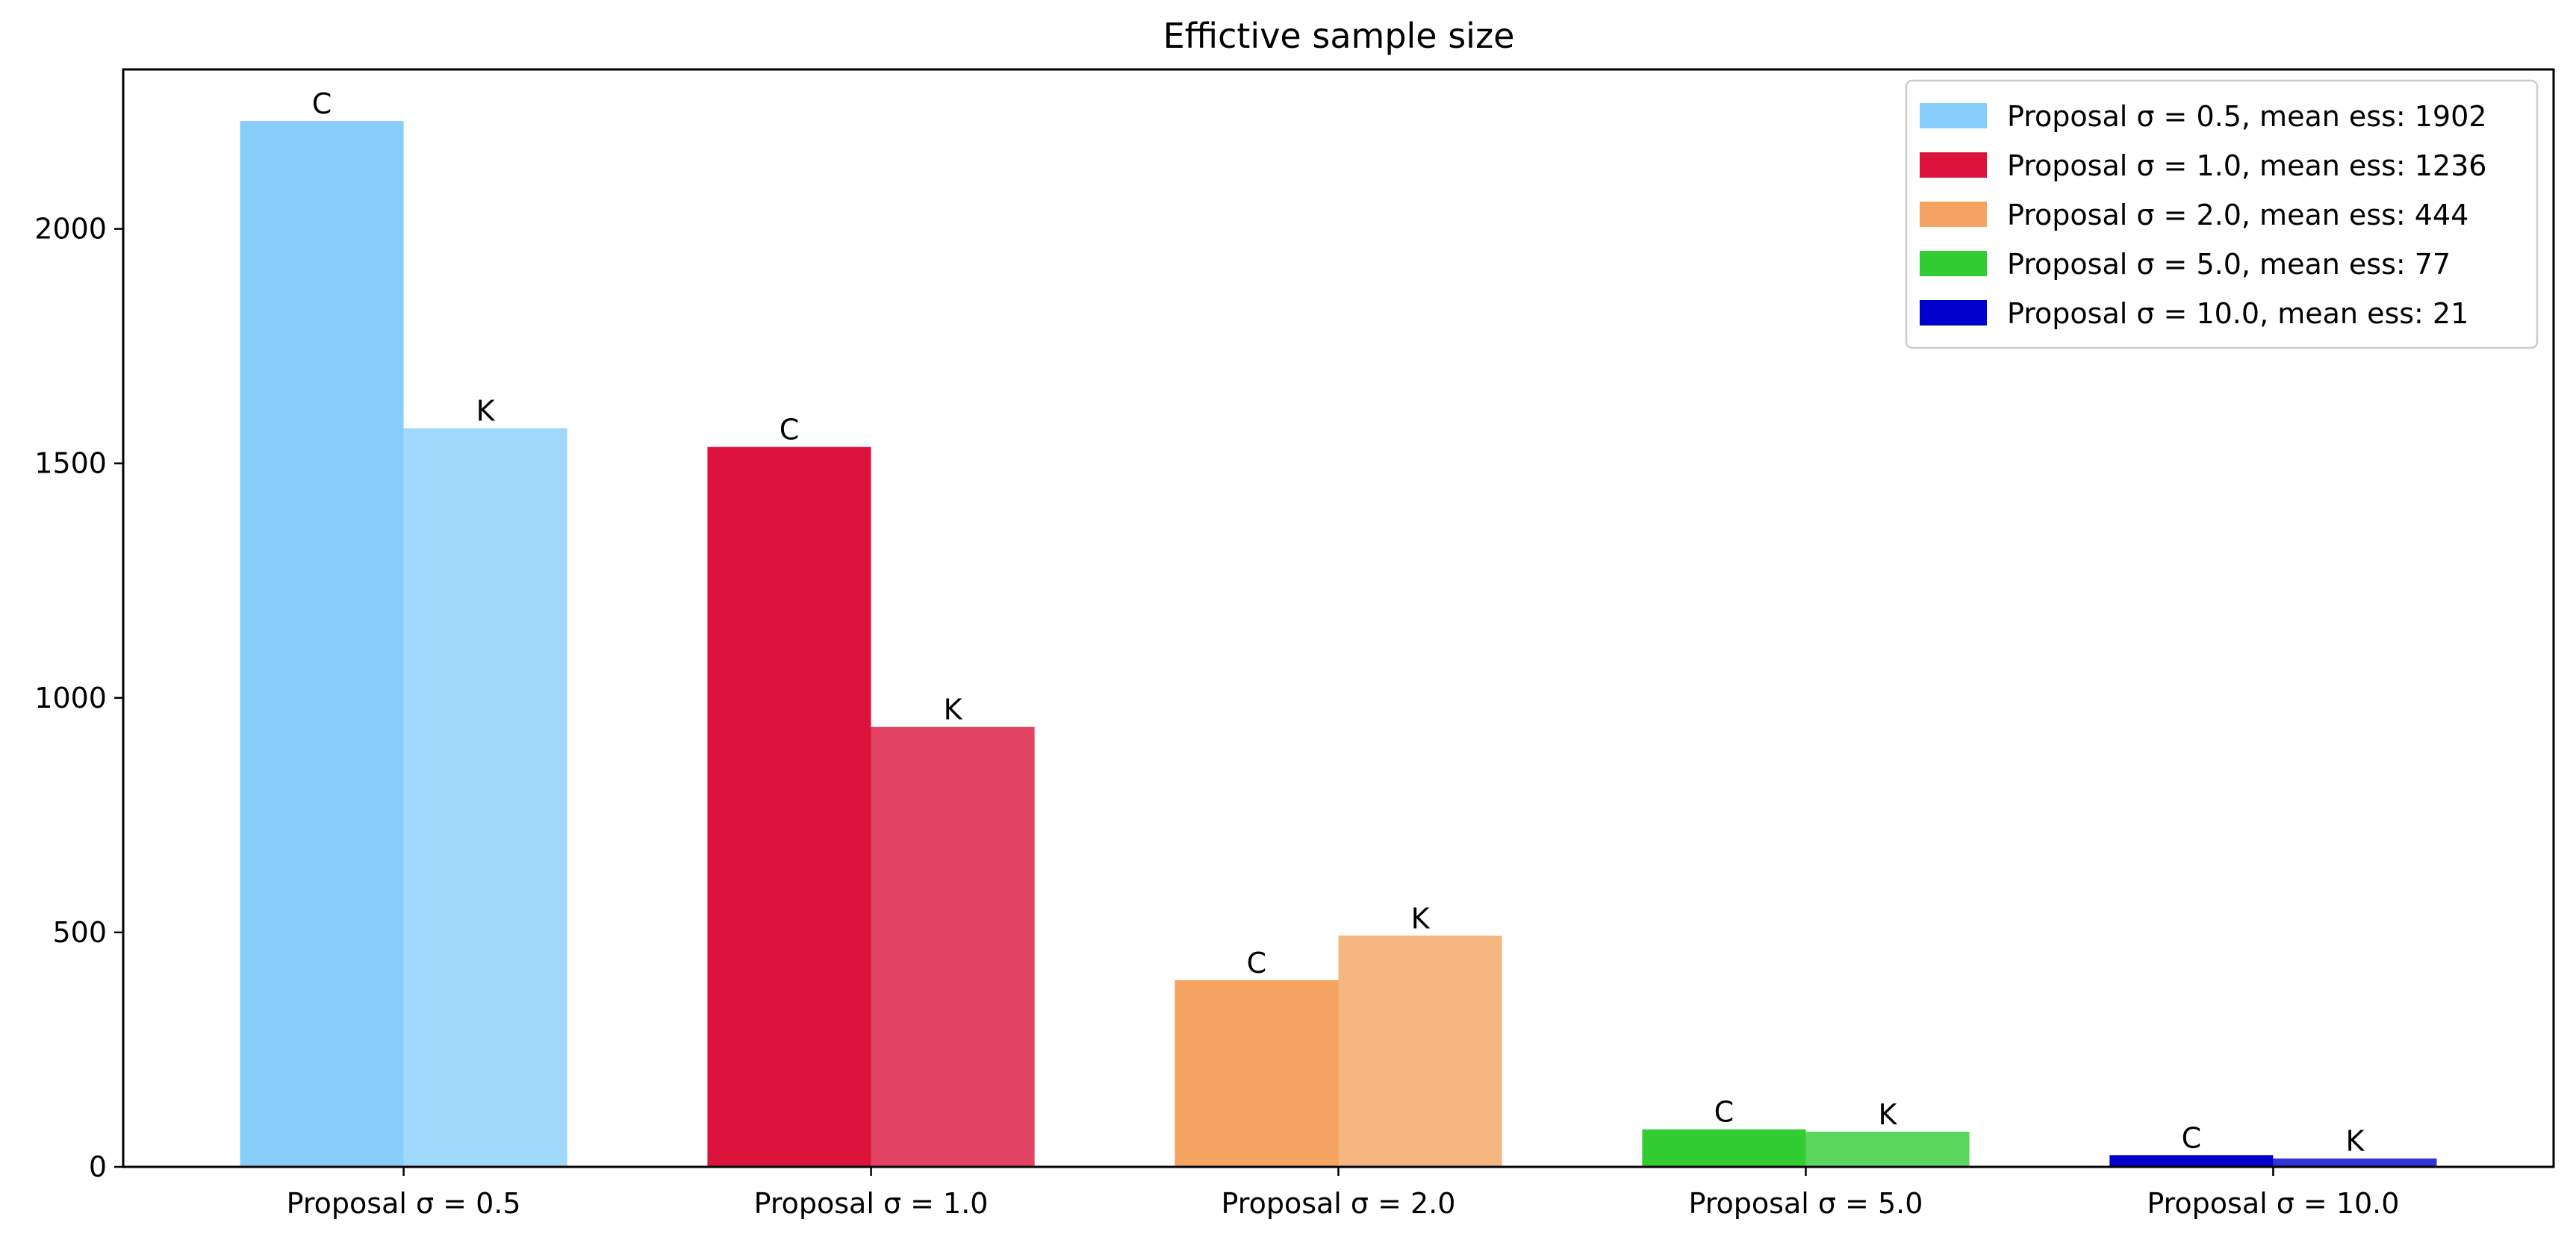 The height and width of the screenshot is (1249, 2576). Describe the element at coordinates (2355, 1141) in the screenshot. I see `bar-label-k-4: K` at that location.